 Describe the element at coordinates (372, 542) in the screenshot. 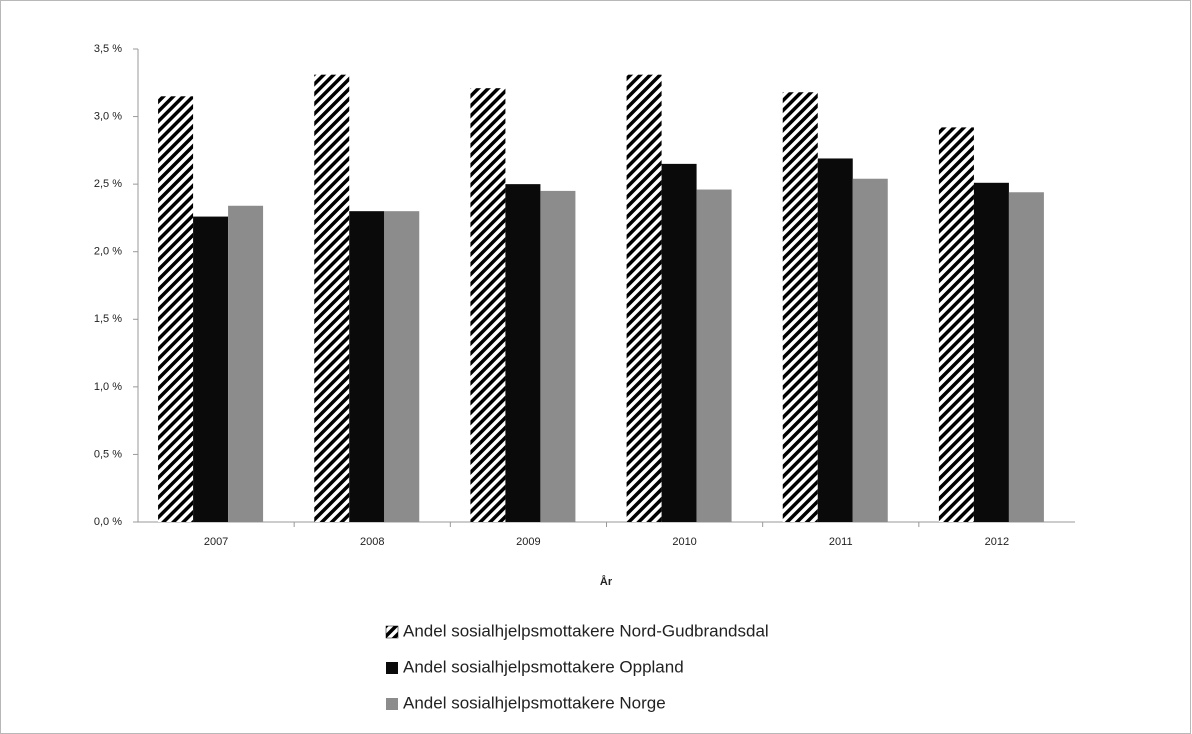

I see `x-tick-label: 2008` at that location.